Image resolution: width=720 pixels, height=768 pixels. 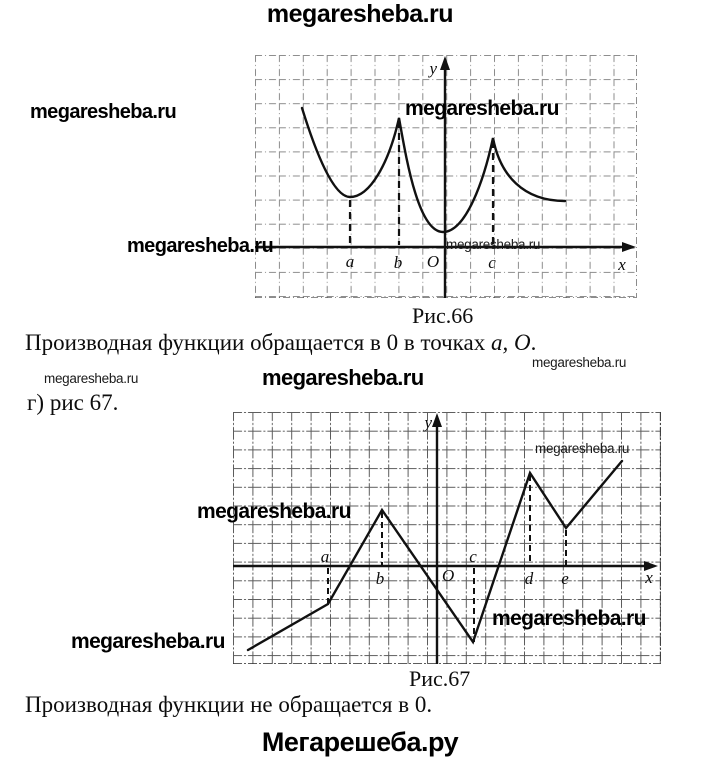 I want to click on fig66-label-c: c, so click(x=492, y=262).